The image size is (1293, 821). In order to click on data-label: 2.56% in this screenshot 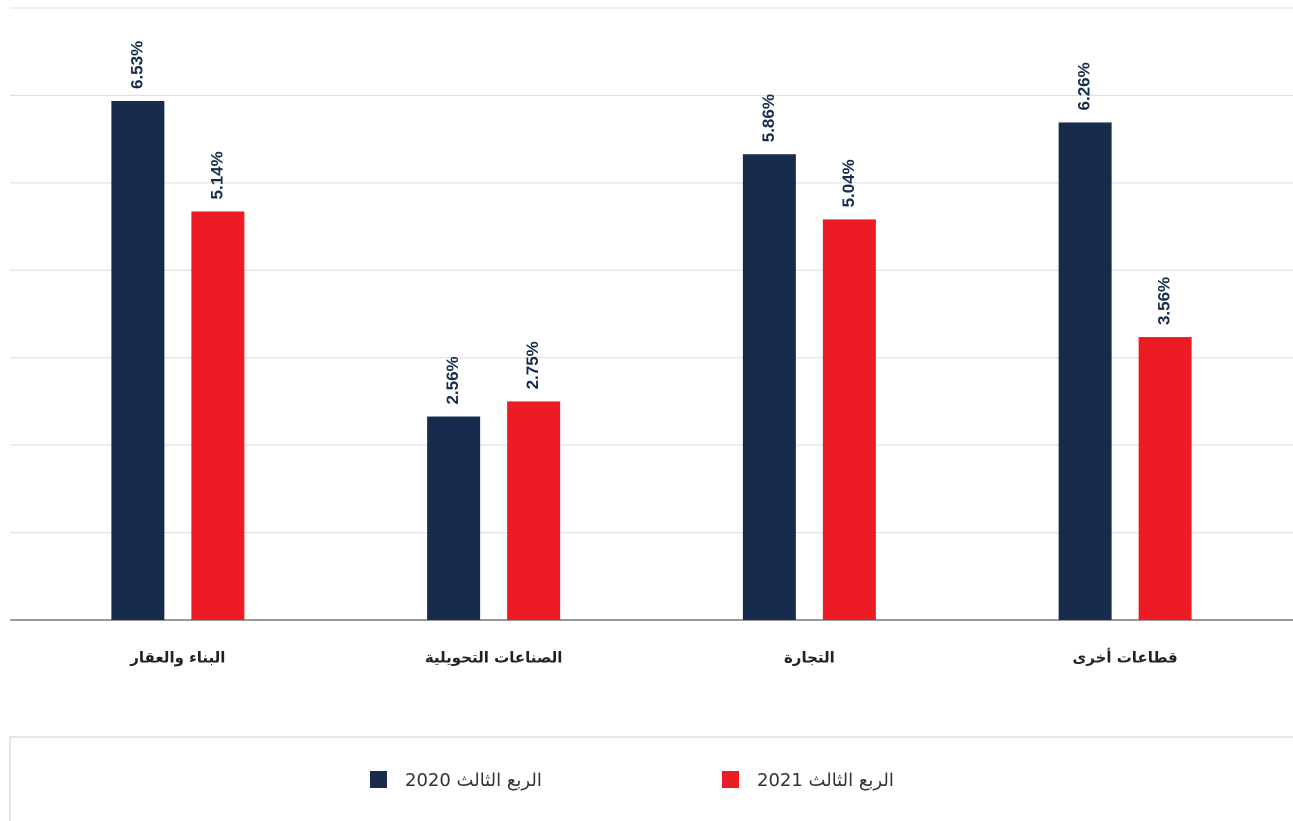, I will do `click(452, 380)`.